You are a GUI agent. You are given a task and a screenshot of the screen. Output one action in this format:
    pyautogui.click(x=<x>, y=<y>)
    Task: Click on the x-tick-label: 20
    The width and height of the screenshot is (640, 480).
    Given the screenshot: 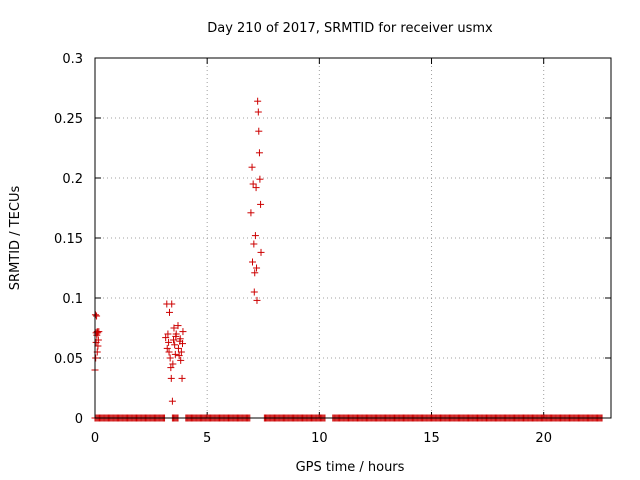 What is the action you would take?
    pyautogui.click(x=543, y=438)
    